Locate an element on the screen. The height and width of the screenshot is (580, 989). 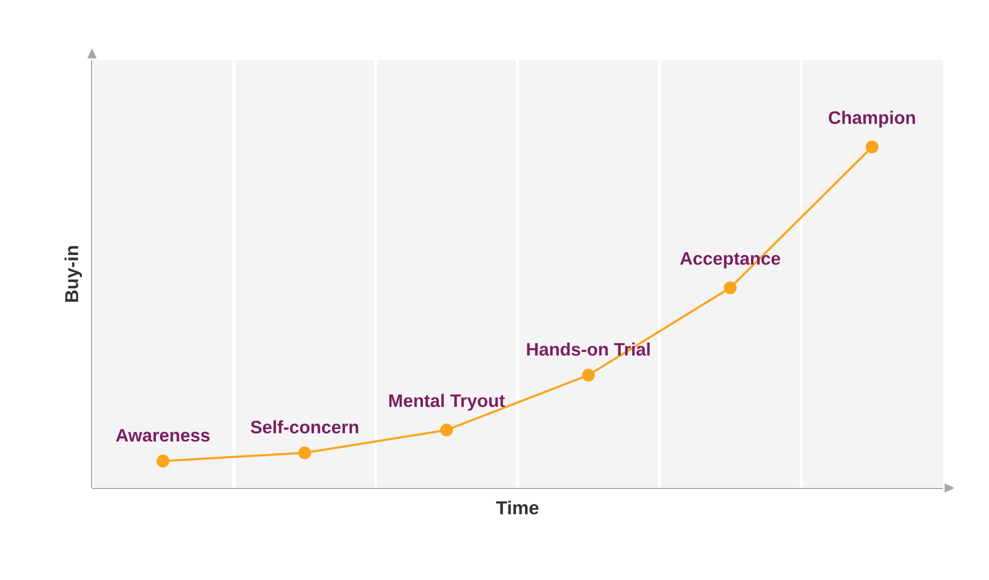
x-axis-title: Time is located at coordinates (517, 507).